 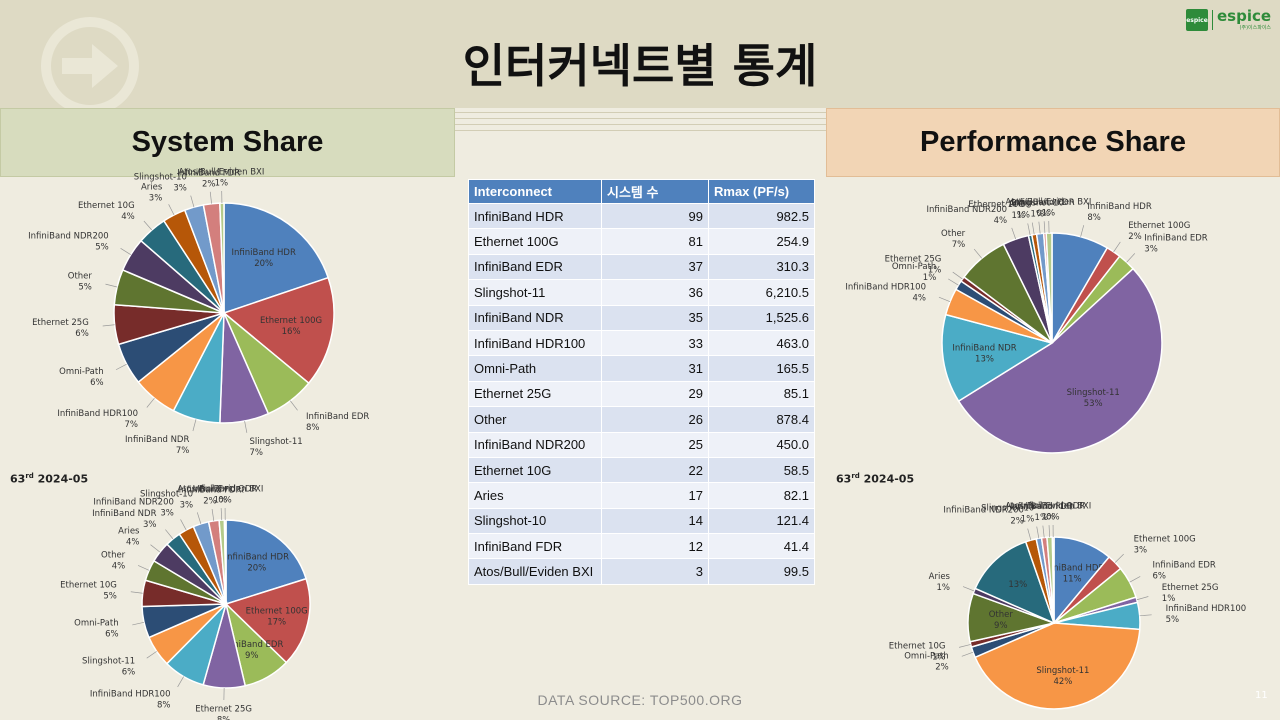 What do you see at coordinates (761, 444) in the screenshot?
I see `rmax-cell: 450.0` at bounding box center [761, 444].